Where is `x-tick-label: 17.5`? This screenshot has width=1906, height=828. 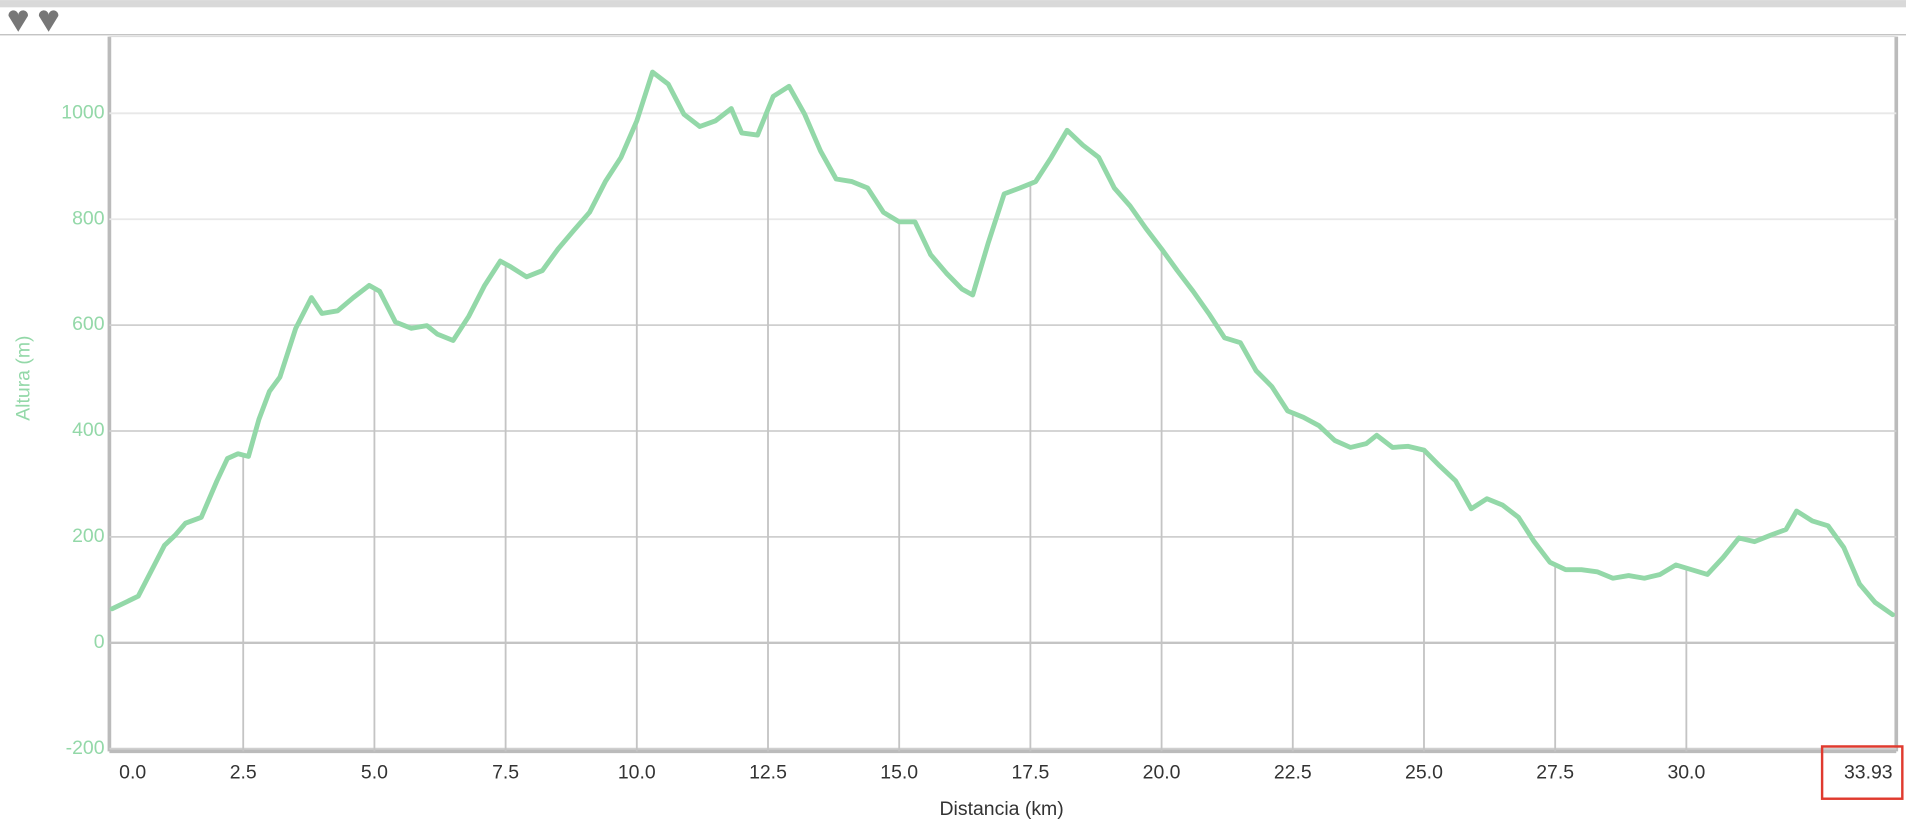
x-tick-label: 17.5 is located at coordinates (1030, 772).